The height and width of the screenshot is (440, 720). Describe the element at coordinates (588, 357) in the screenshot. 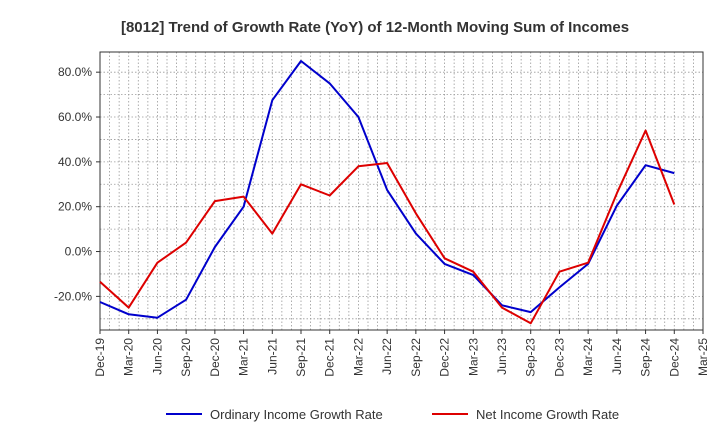

I see `x-tick-label: Mar-24` at that location.